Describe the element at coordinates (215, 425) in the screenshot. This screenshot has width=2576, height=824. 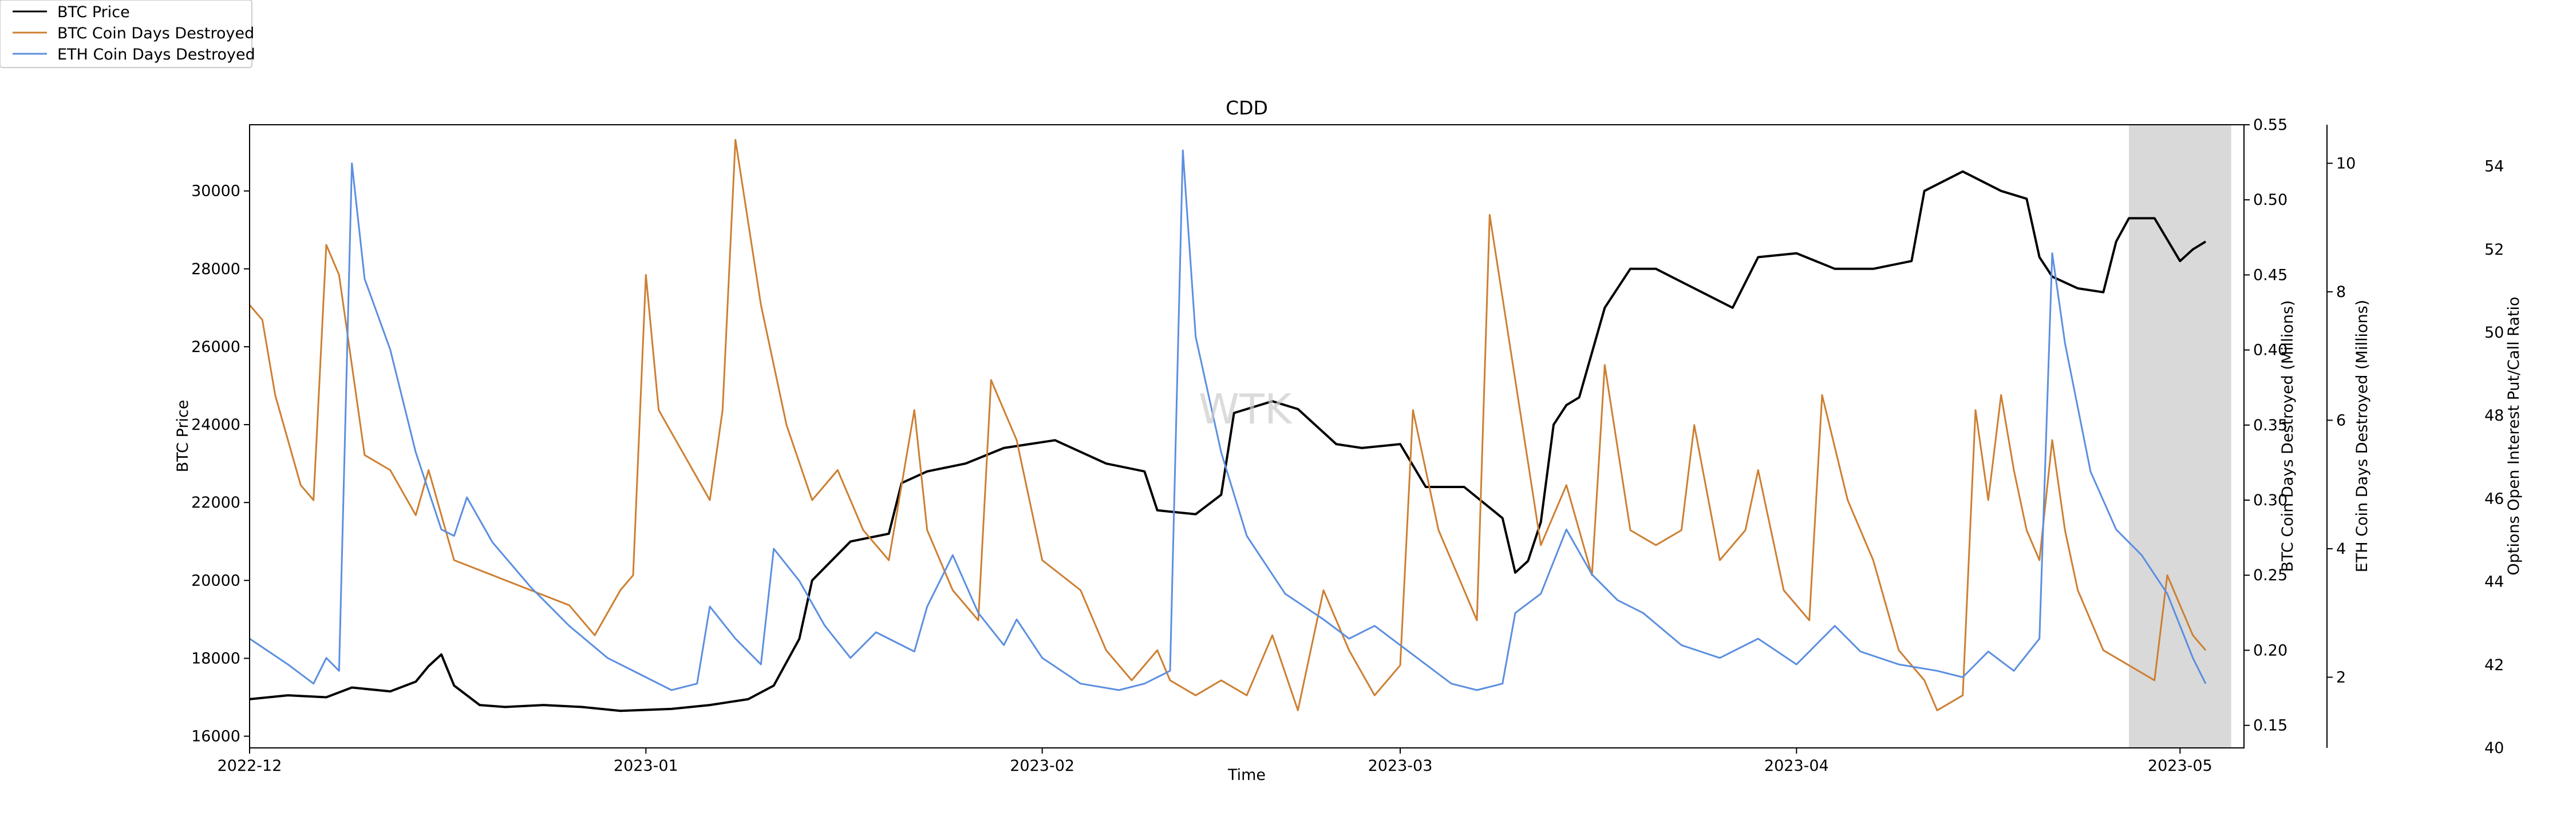
I see `y-tick-label-btc-price: 24000` at that location.